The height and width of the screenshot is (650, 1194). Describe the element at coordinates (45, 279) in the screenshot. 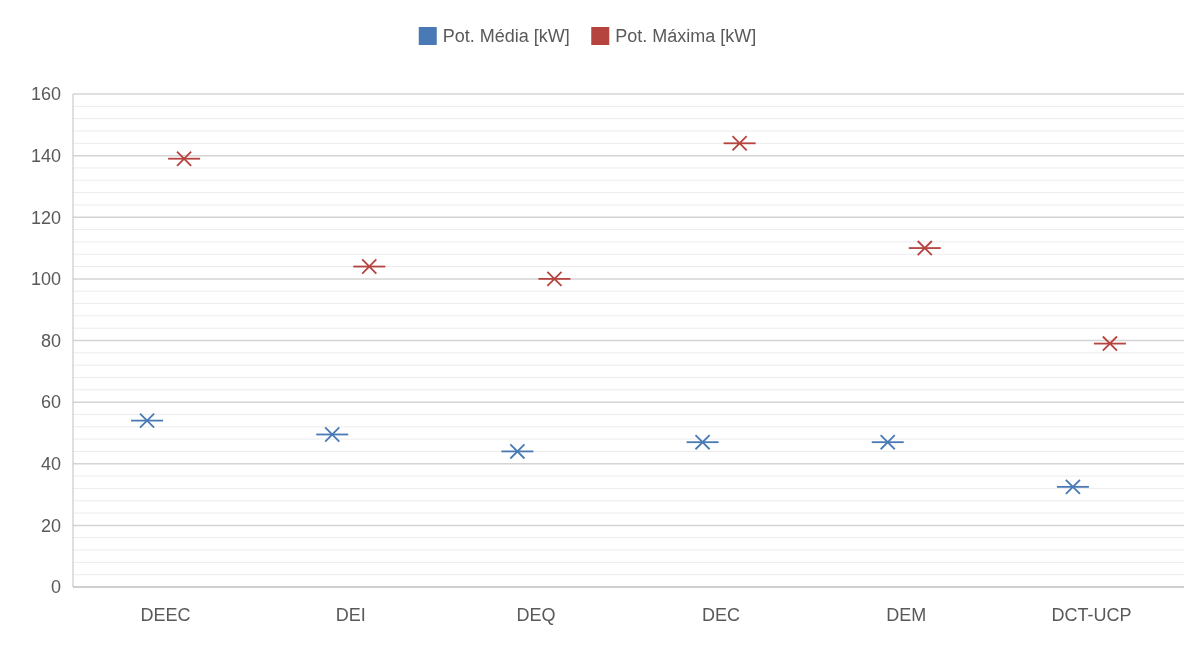

I see `y-tick-label: 100` at that location.